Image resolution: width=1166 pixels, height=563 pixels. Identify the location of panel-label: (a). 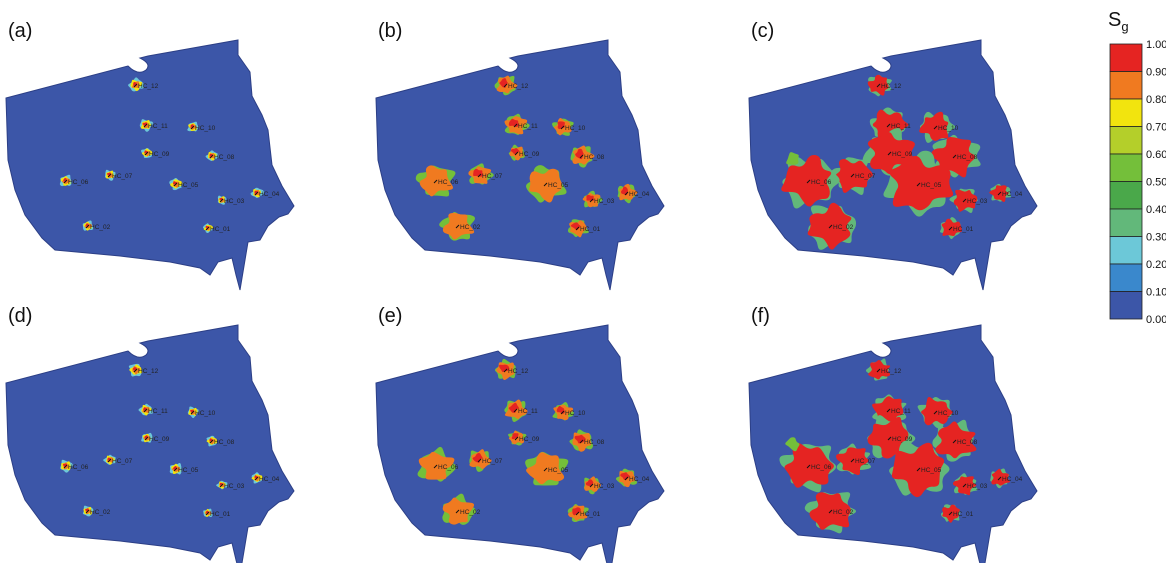
(20, 31).